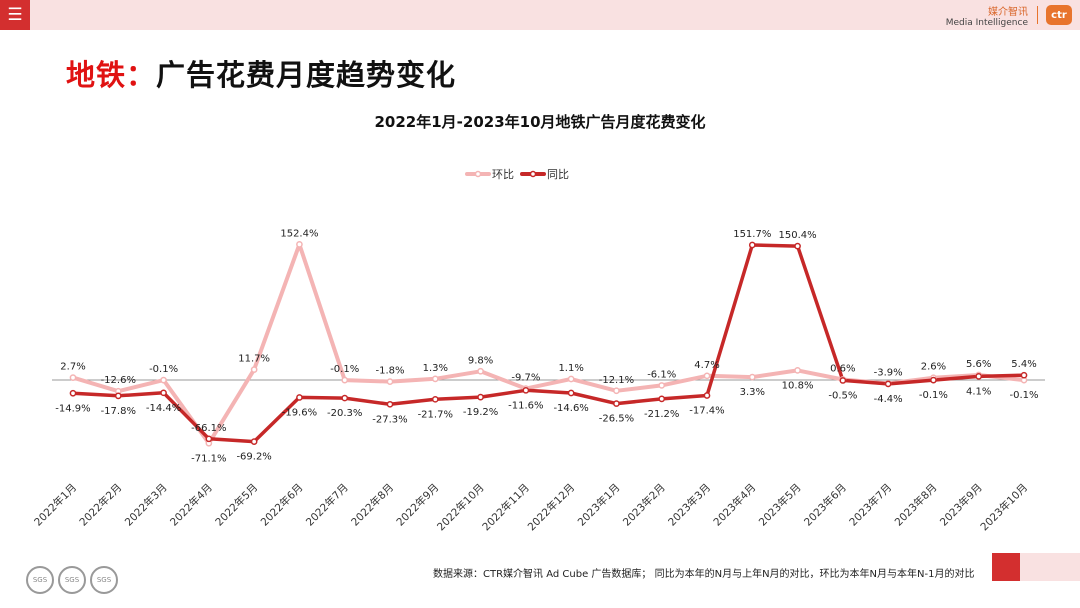 Image resolution: width=1080 pixels, height=608 pixels. I want to click on top-bar, so click(540, 15).